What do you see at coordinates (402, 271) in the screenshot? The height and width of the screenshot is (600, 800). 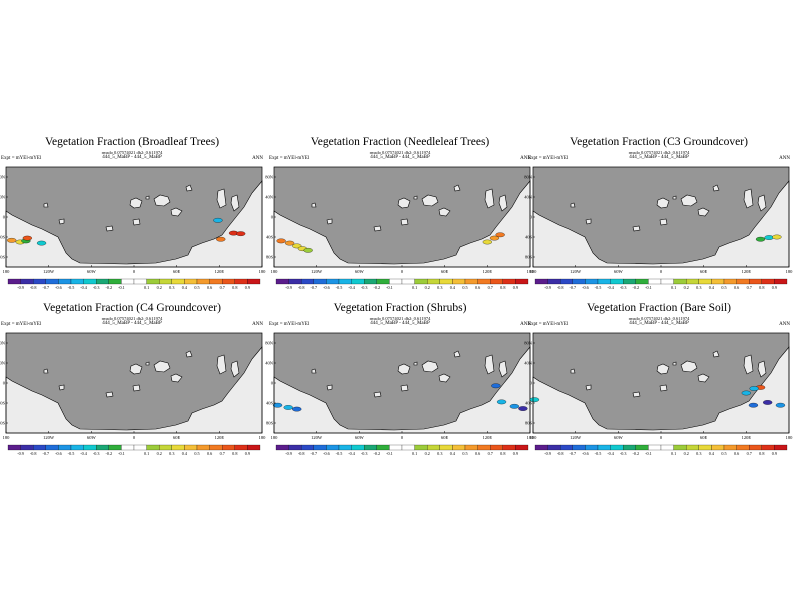 I see `lon-tick-label: 0` at bounding box center [402, 271].